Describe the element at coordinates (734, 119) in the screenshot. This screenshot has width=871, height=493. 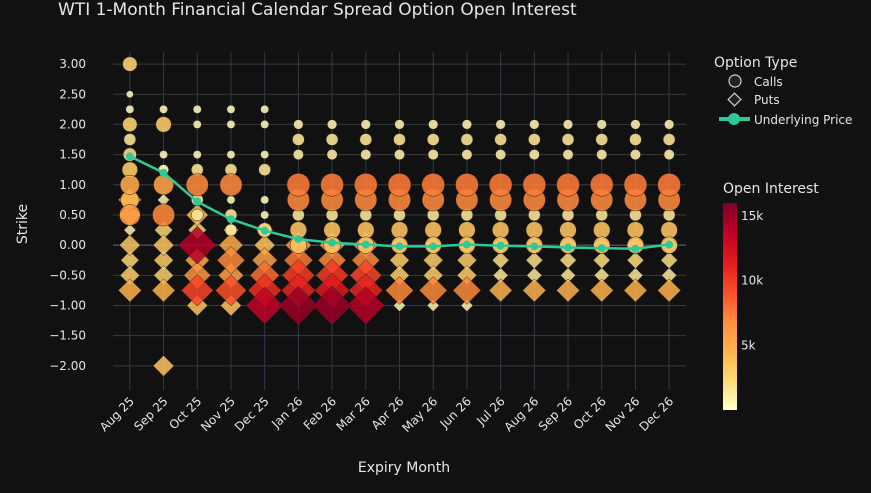
I see `underlying-legend-marker` at that location.